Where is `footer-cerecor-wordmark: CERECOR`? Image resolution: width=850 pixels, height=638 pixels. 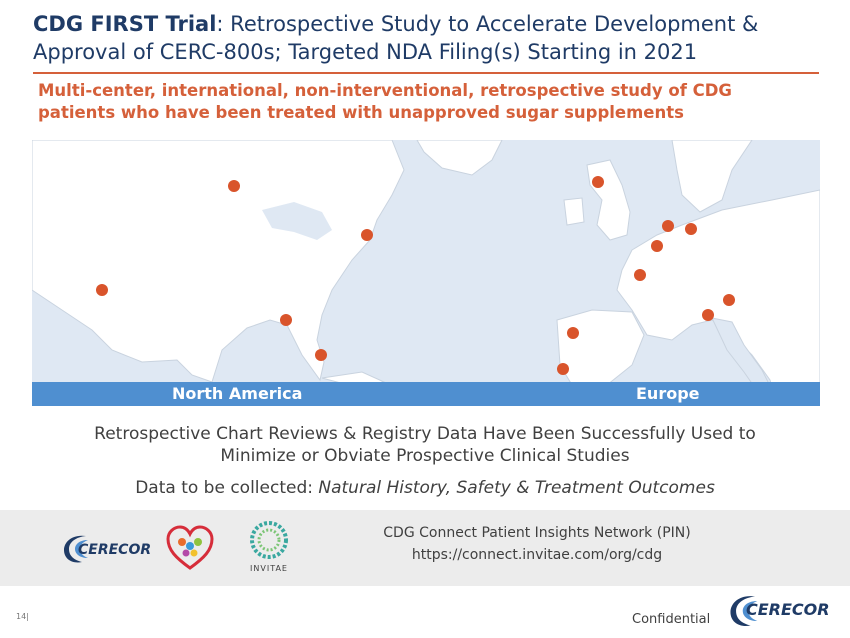 footer-cerecor-wordmark: CERECOR is located at coordinates (788, 609).